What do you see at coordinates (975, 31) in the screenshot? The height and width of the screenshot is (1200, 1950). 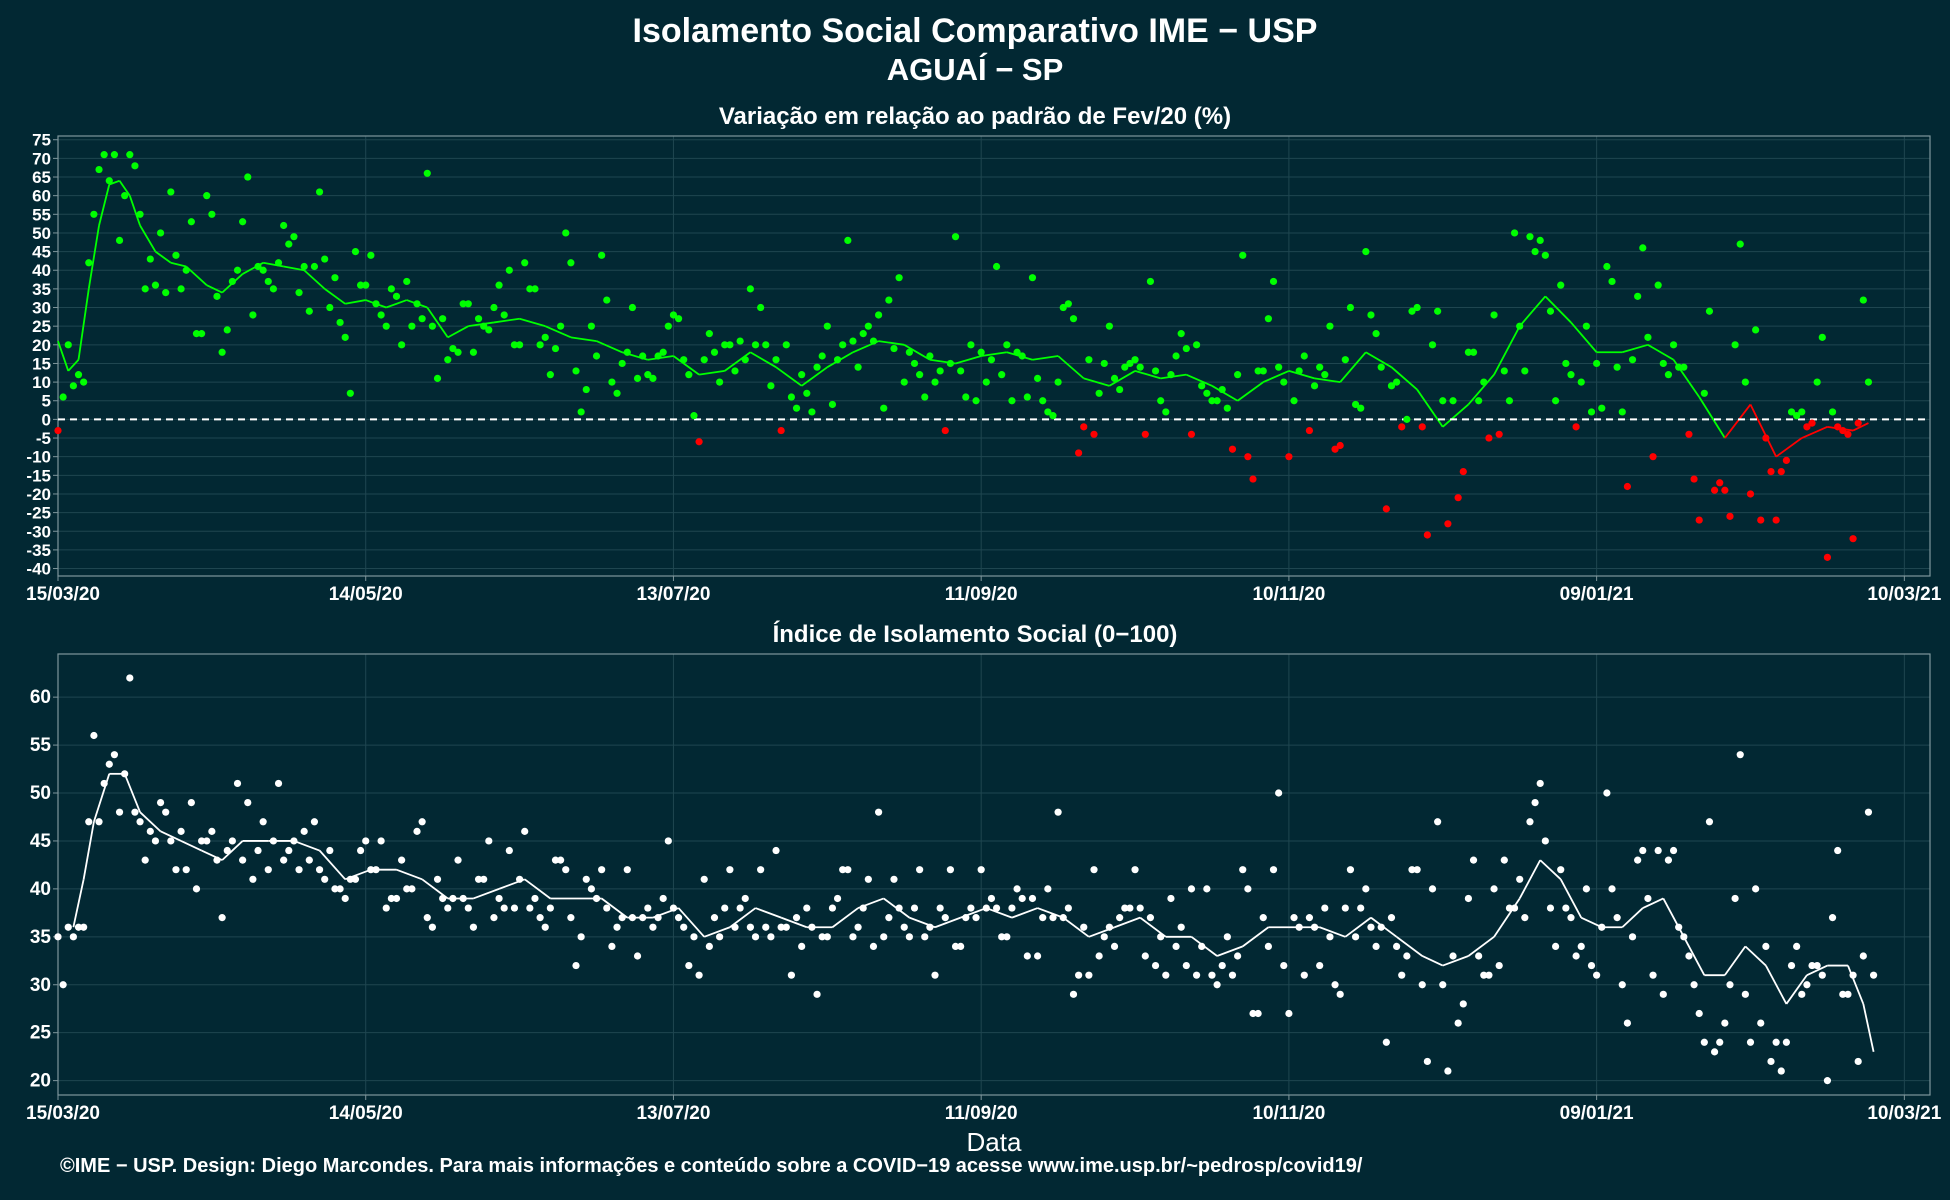 I see `chart-title: Isolamento Social Comparativo IME − USP` at bounding box center [975, 31].